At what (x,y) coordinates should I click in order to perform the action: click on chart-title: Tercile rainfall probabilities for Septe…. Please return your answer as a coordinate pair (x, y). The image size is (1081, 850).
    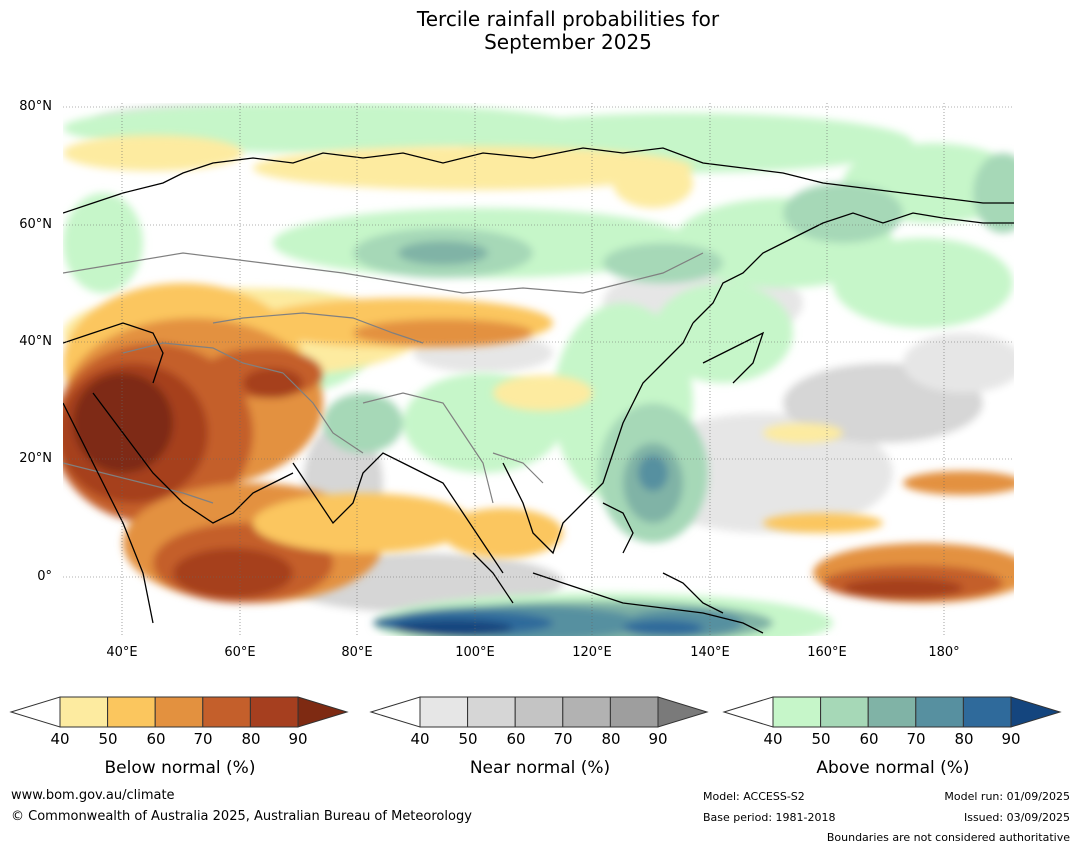
    Looking at the image, I should click on (540, 31).